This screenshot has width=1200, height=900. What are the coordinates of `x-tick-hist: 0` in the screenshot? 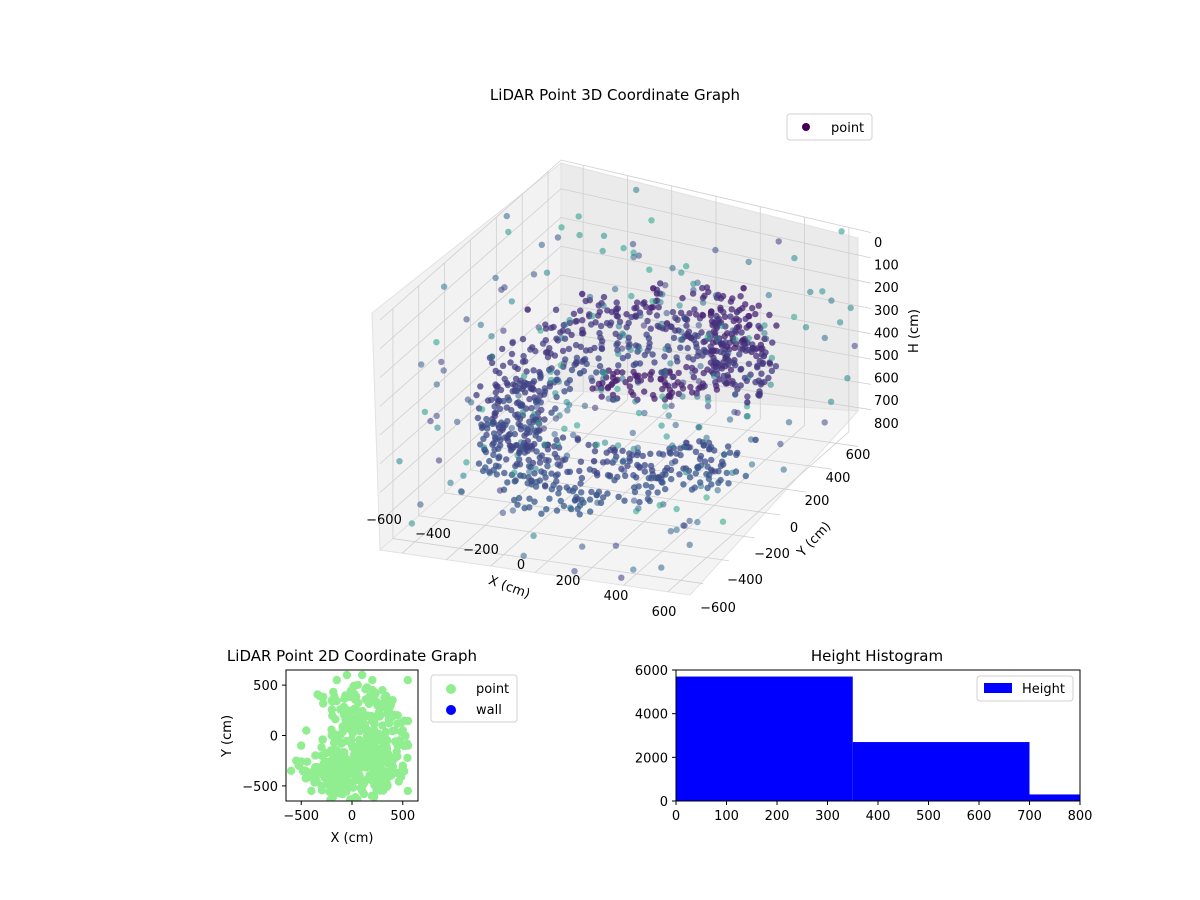 It's located at (676, 816).